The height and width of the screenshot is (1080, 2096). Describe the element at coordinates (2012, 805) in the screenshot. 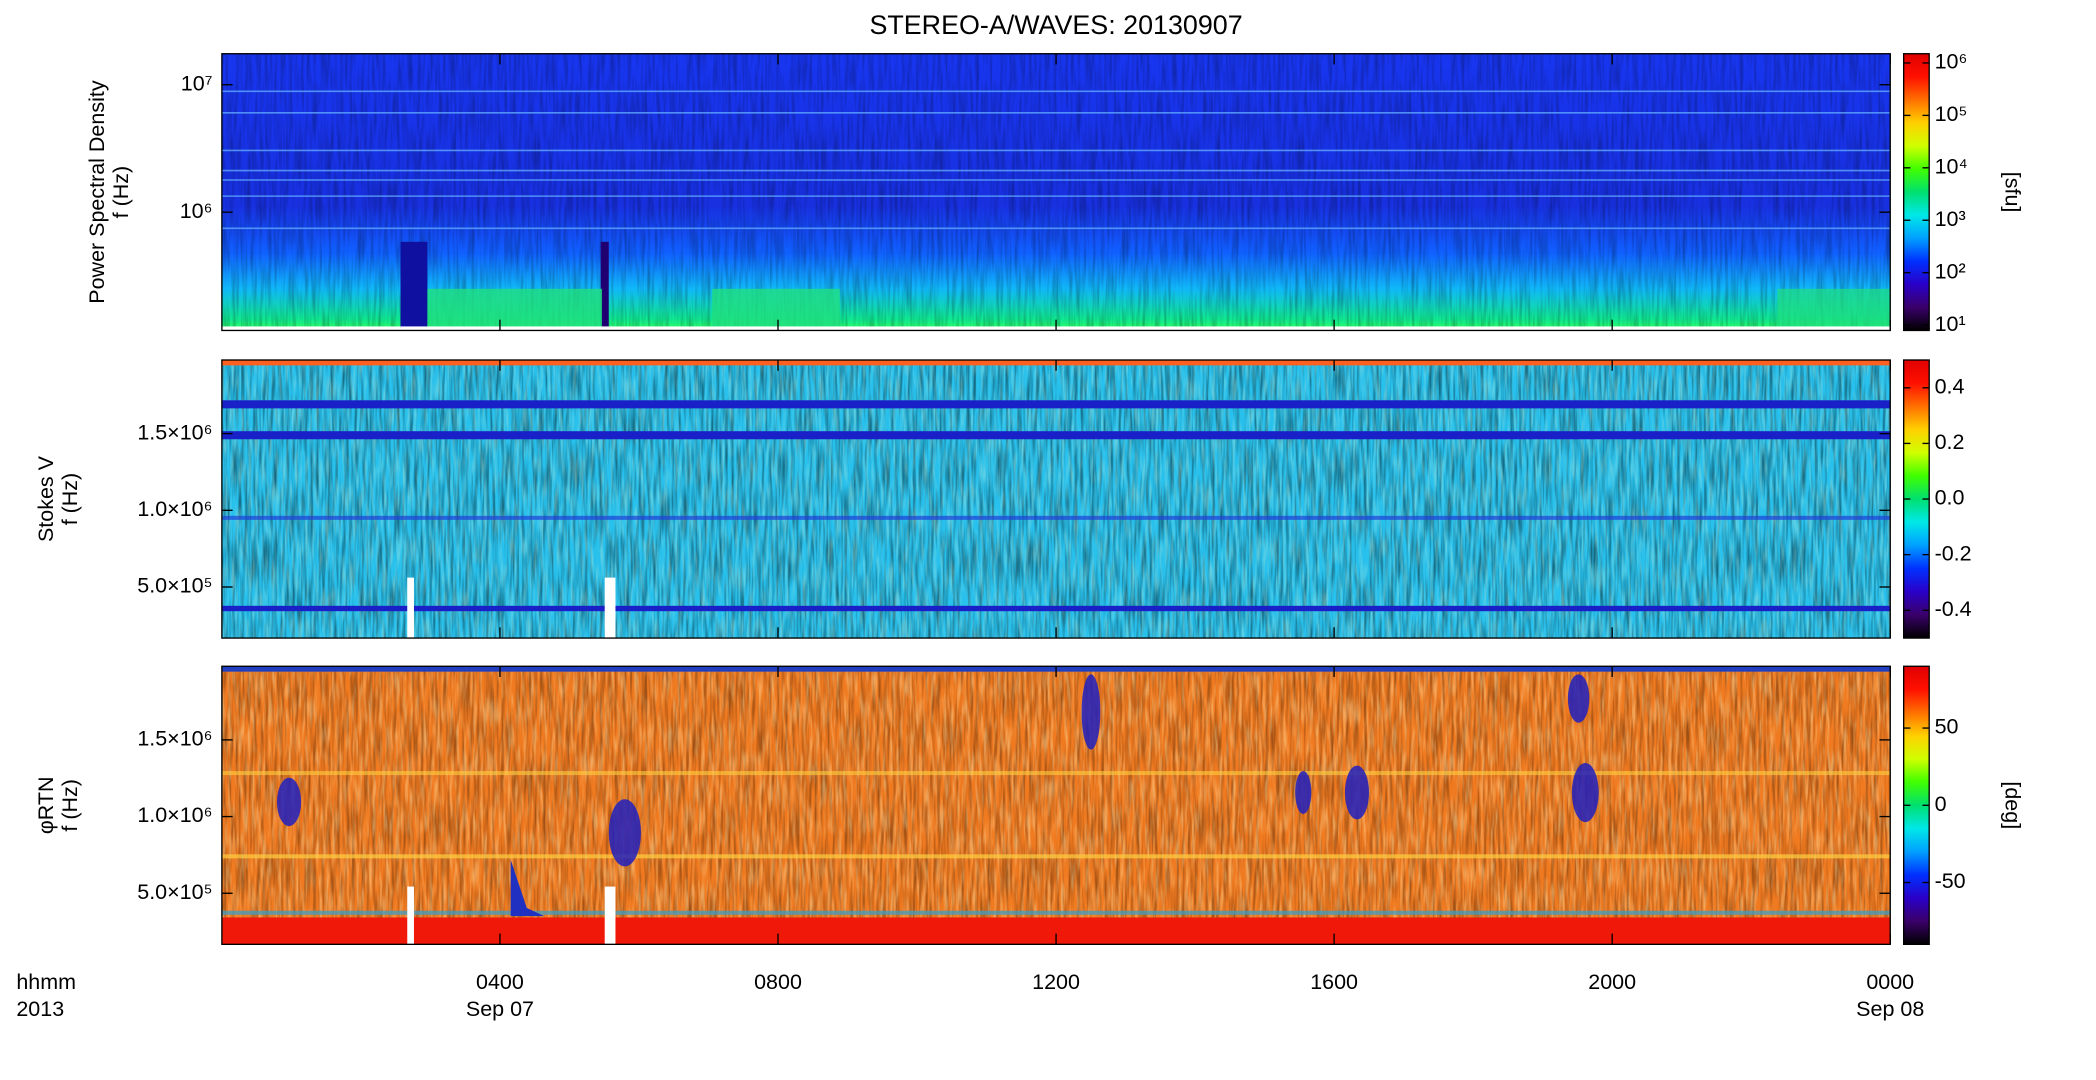

I see `colorbar-label: [deg]` at that location.